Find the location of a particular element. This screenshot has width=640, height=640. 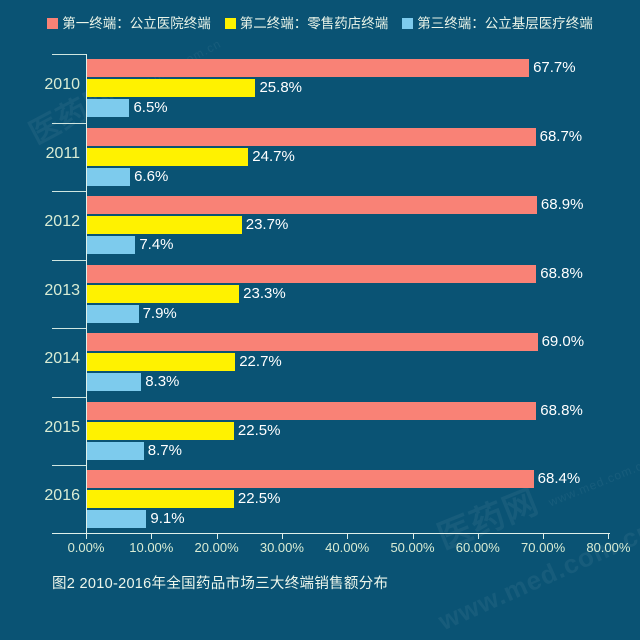

bar-2014-series2 is located at coordinates (161, 362).